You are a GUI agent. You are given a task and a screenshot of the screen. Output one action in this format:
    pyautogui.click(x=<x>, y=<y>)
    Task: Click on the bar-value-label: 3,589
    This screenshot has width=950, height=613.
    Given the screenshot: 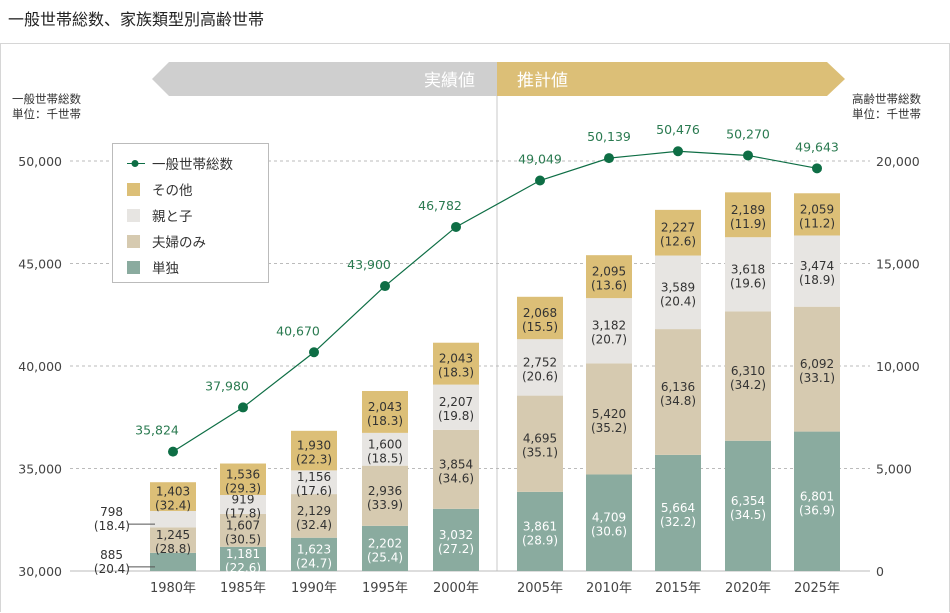 What is the action you would take?
    pyautogui.click(x=678, y=287)
    